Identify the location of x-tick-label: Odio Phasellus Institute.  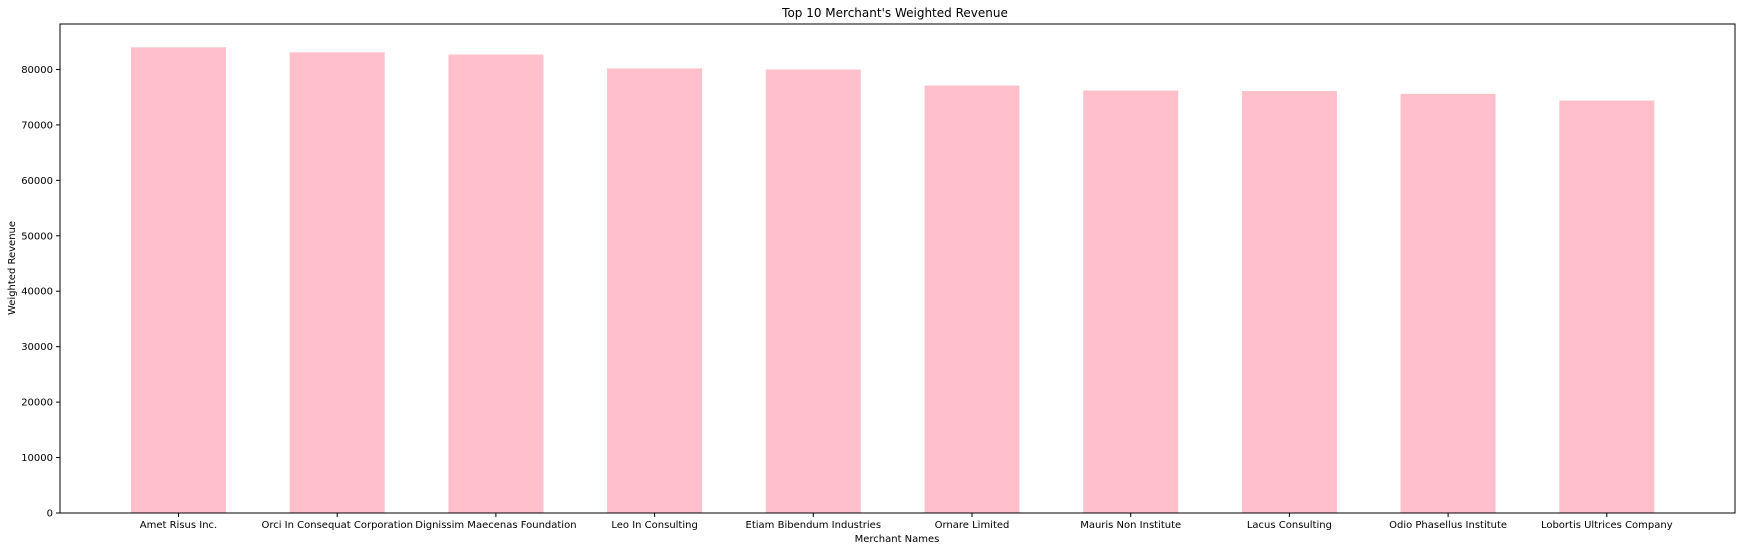
(1448, 525).